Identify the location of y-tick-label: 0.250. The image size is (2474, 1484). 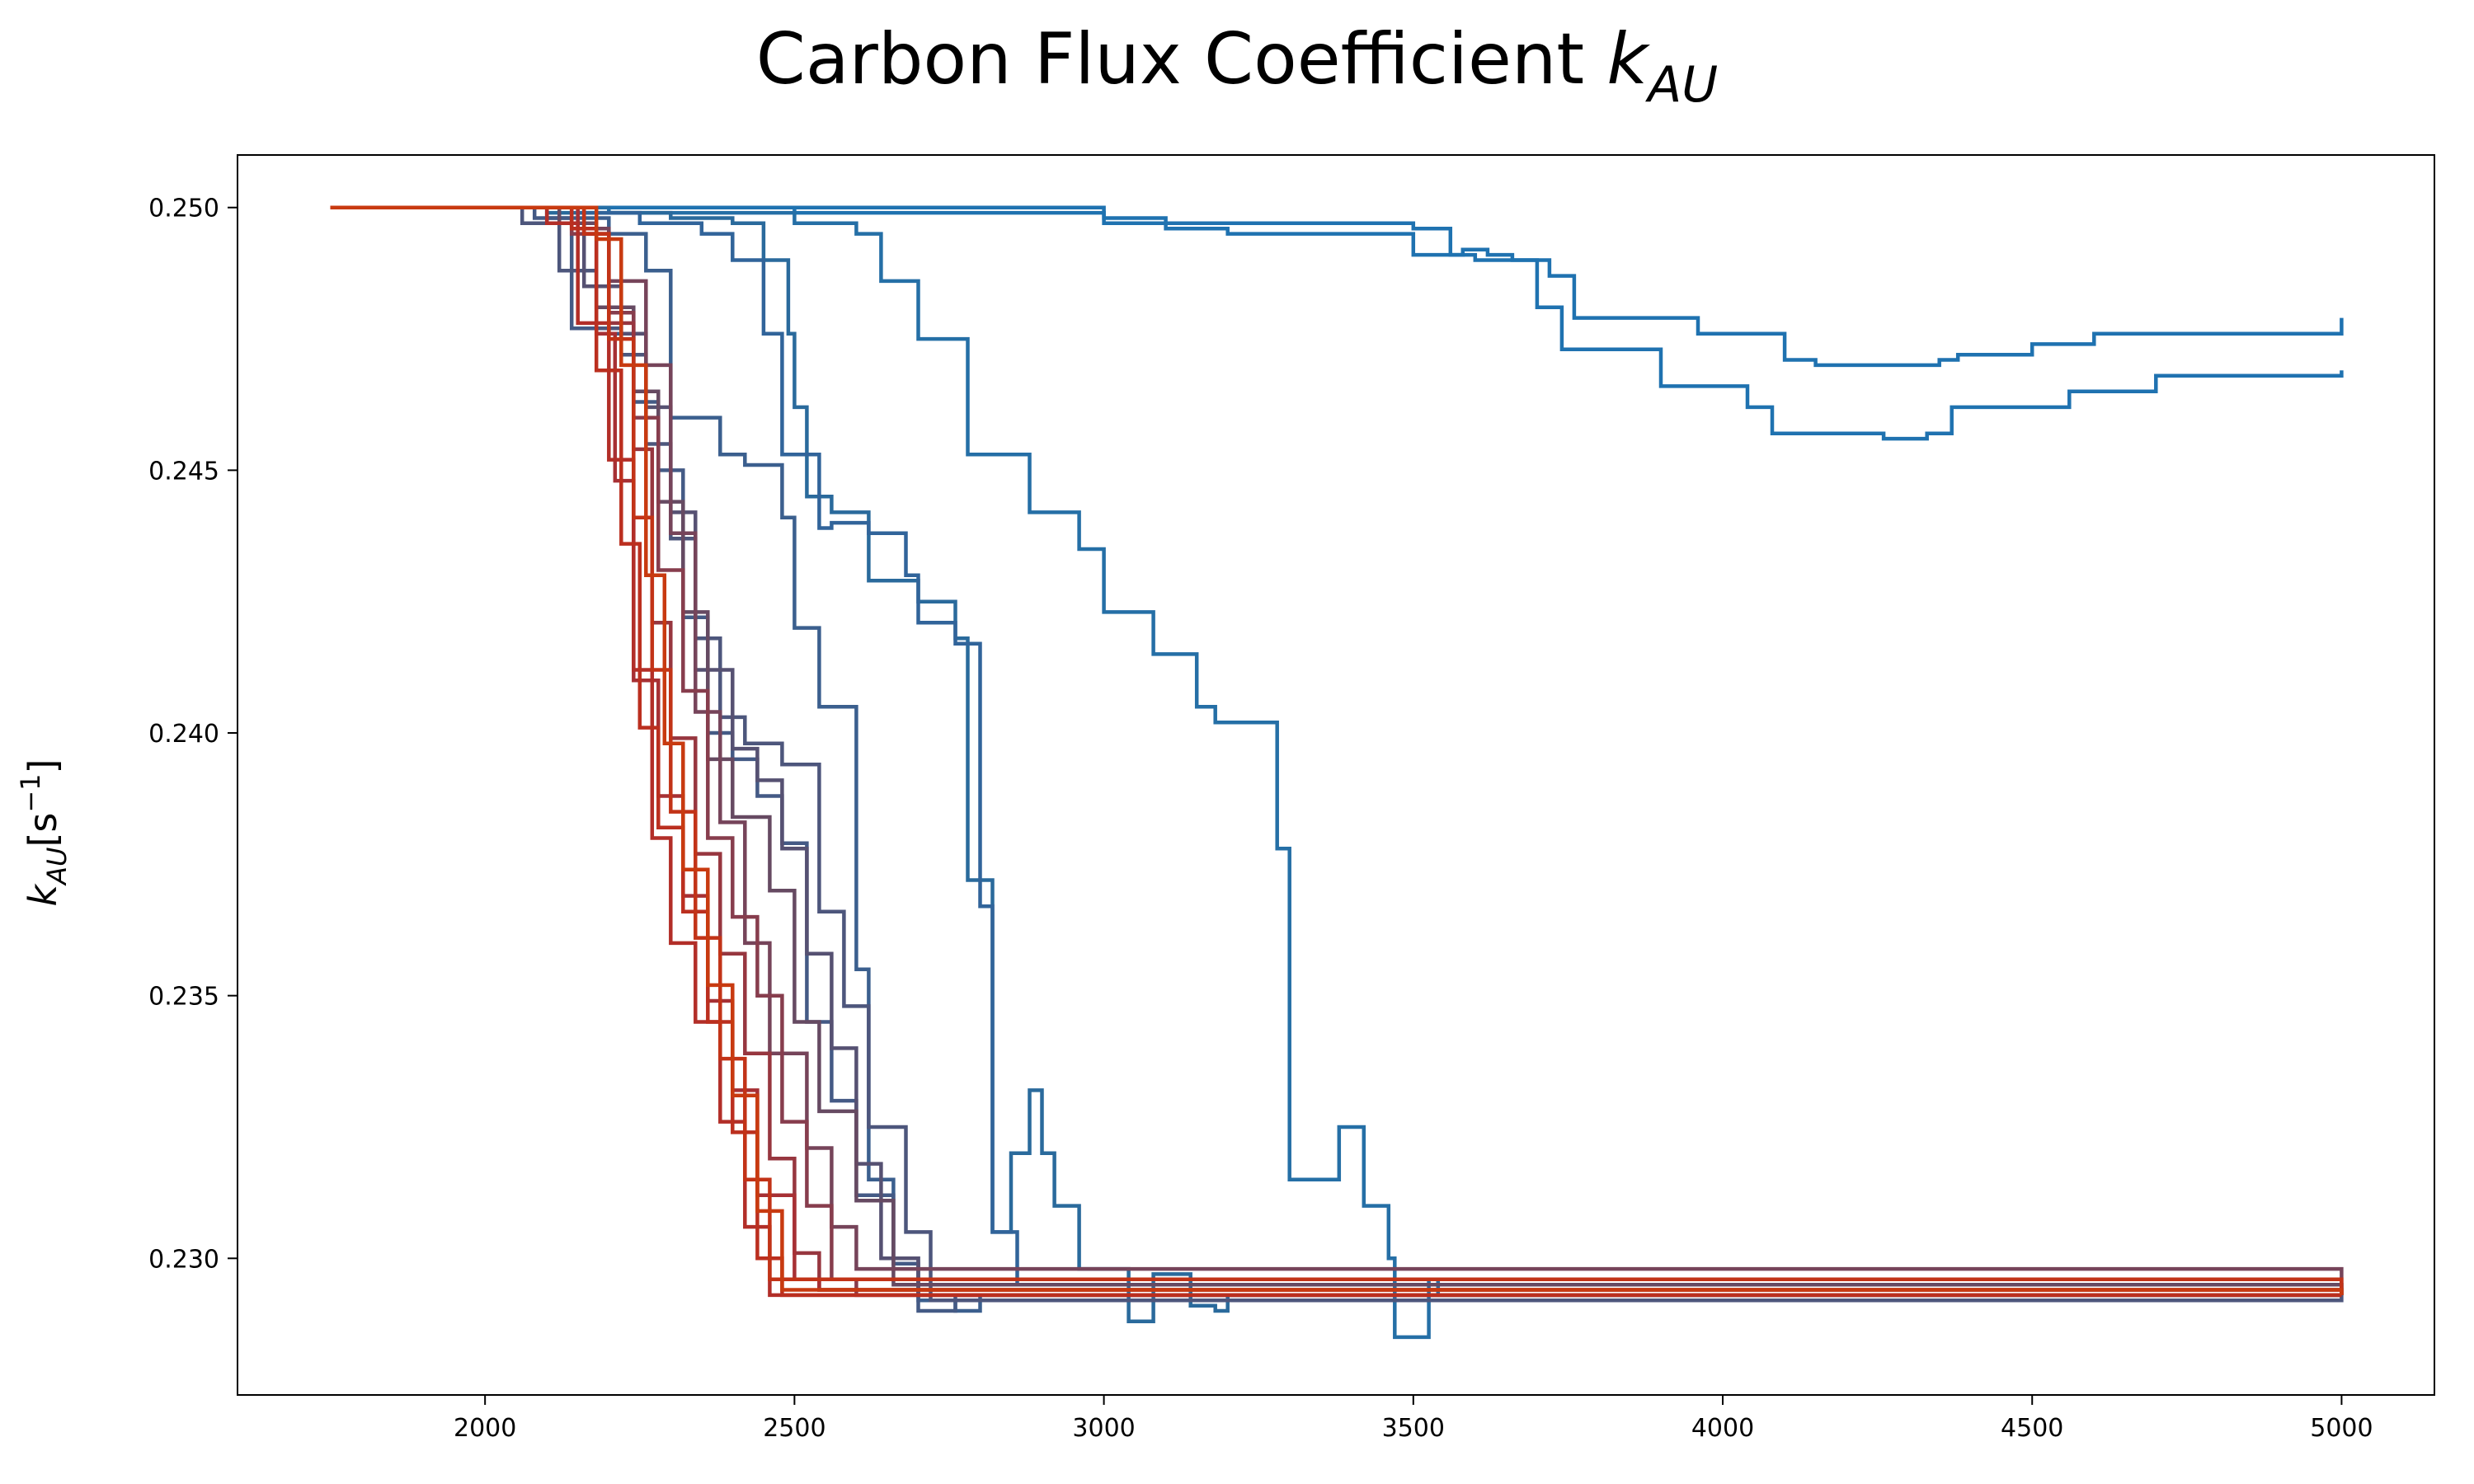
(183, 209).